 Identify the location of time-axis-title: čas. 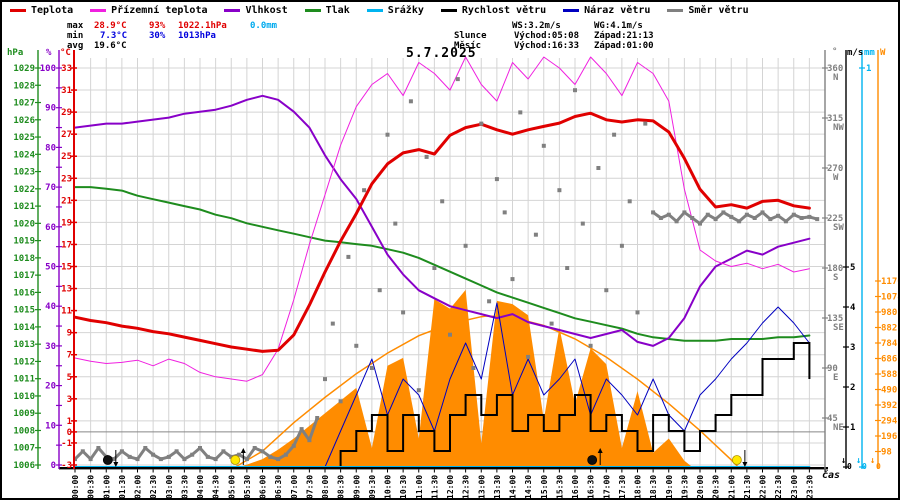
(831, 475).